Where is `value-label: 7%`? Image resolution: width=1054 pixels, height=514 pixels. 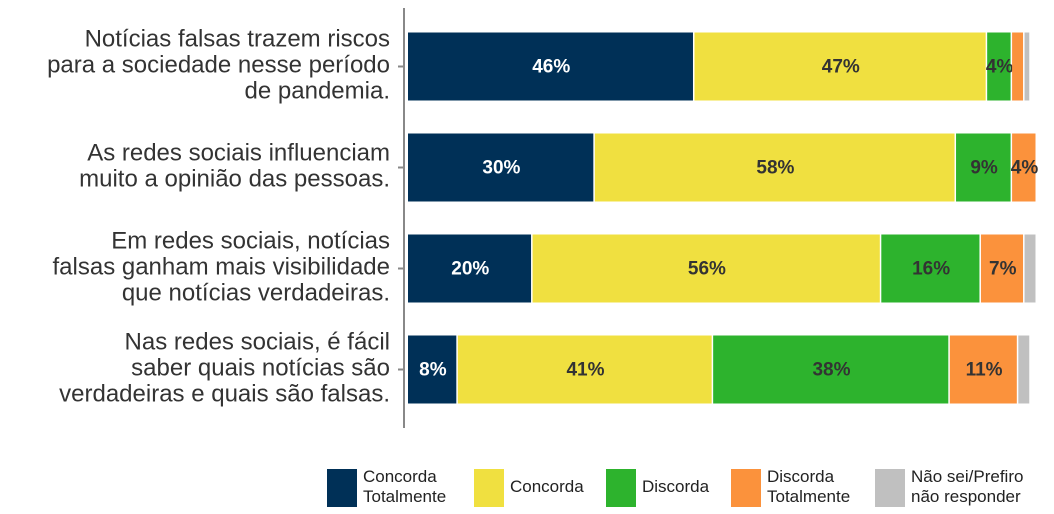 value-label: 7% is located at coordinates (1003, 269).